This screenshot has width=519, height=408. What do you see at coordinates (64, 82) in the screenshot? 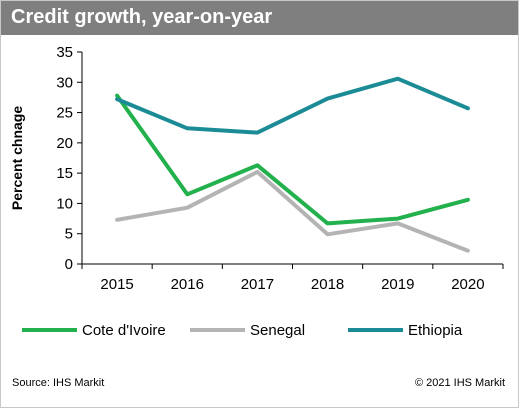
I see `y-tick-label: 30` at bounding box center [64, 82].